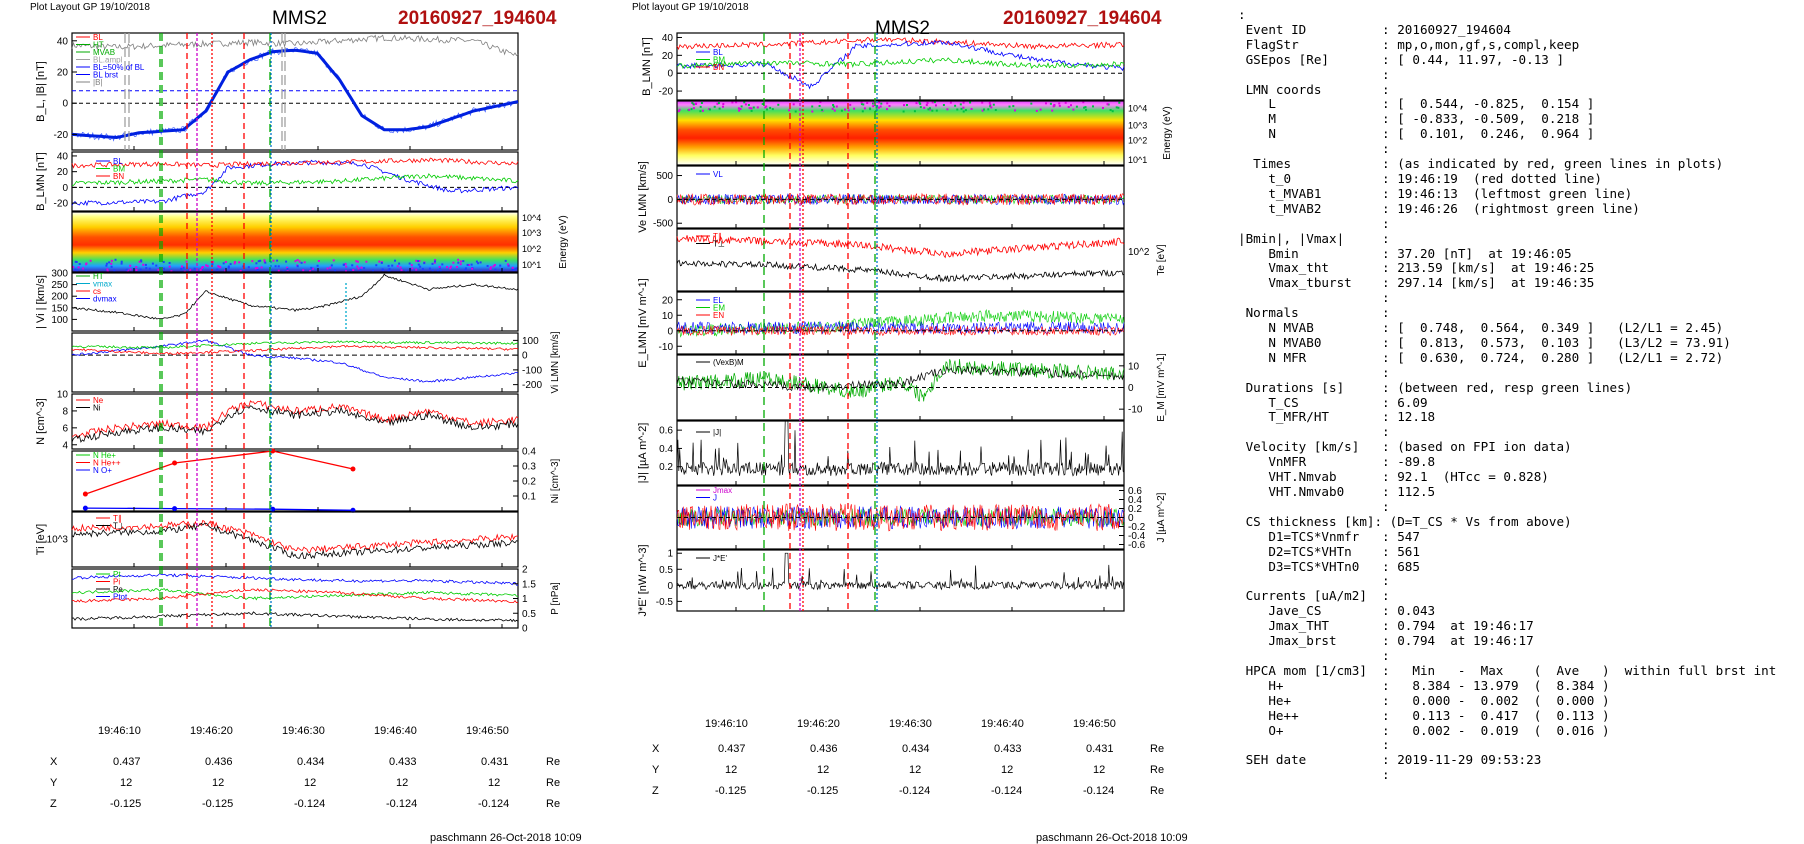  What do you see at coordinates (219, 509) in the screenshot?
I see `ion-density-line` at bounding box center [219, 509].